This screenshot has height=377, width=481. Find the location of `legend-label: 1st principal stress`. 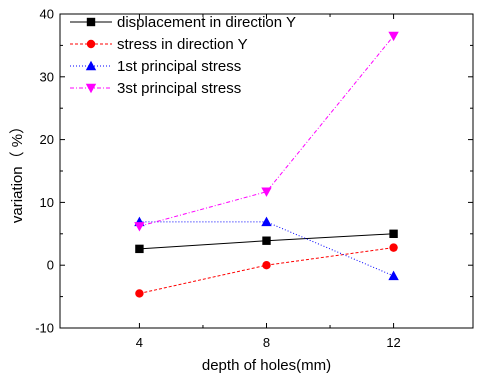

legend-label: 1st principal stress is located at coordinates (179, 66).